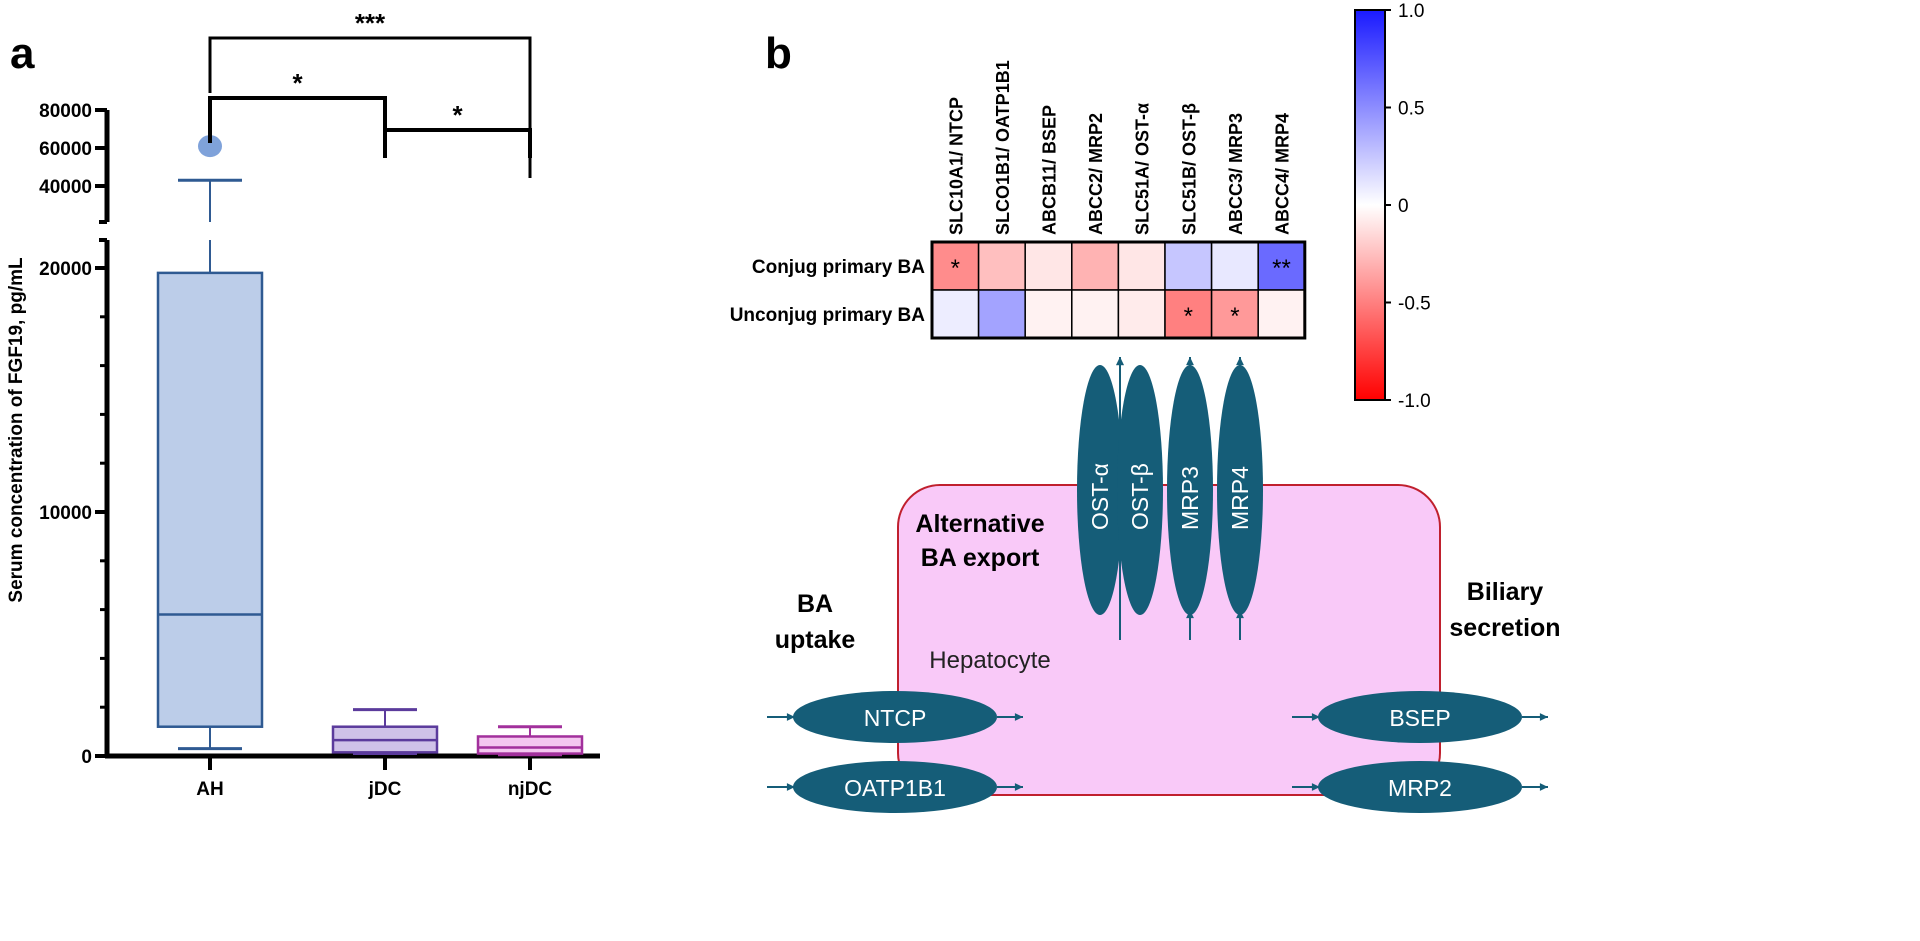 The image size is (1920, 941). What do you see at coordinates (1370, 205) in the screenshot?
I see `colorbar-scale` at bounding box center [1370, 205].